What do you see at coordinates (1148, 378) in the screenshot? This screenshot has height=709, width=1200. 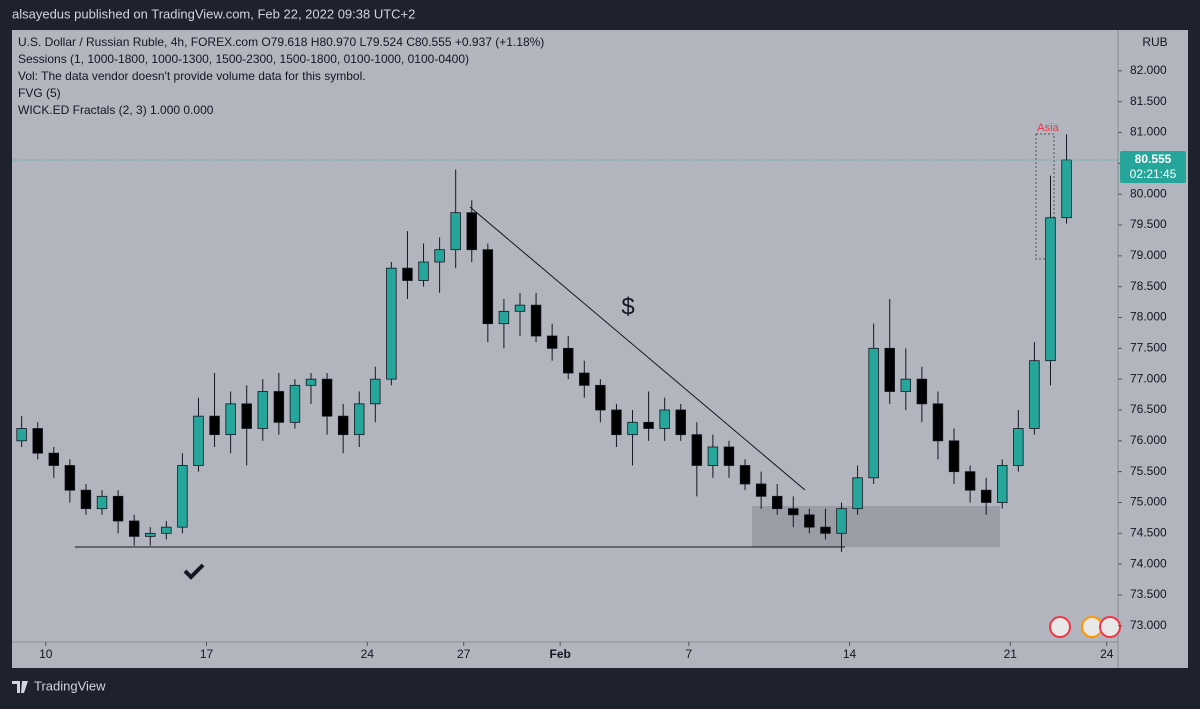 I see `y-tick-label: 77.000` at bounding box center [1148, 378].